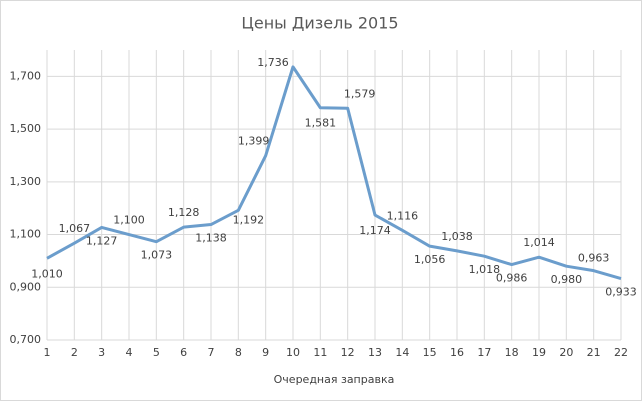 The height and width of the screenshot is (401, 642). I want to click on data-label: 1,100, so click(129, 220).